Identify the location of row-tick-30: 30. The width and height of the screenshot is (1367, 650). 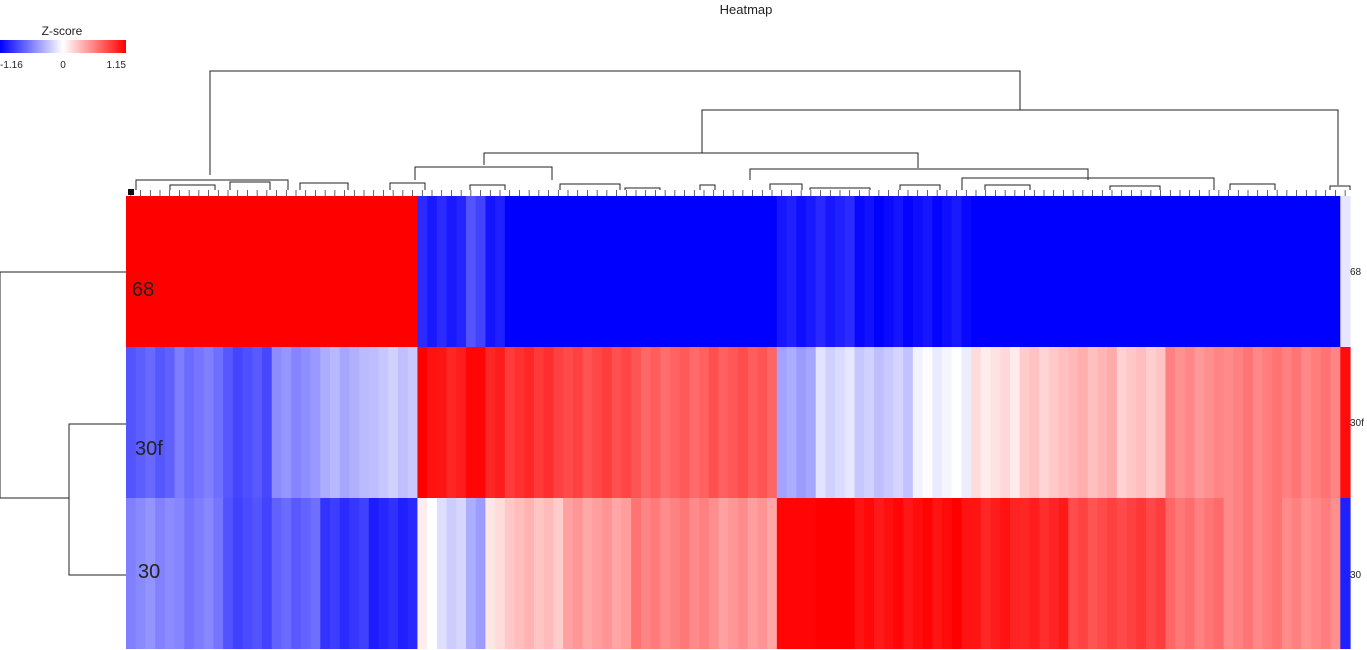
(1356, 575).